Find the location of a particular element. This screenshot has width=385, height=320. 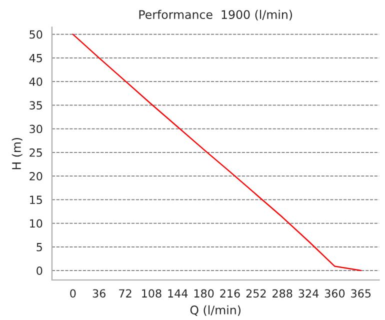

x-tick-label: 180 is located at coordinates (204, 293).